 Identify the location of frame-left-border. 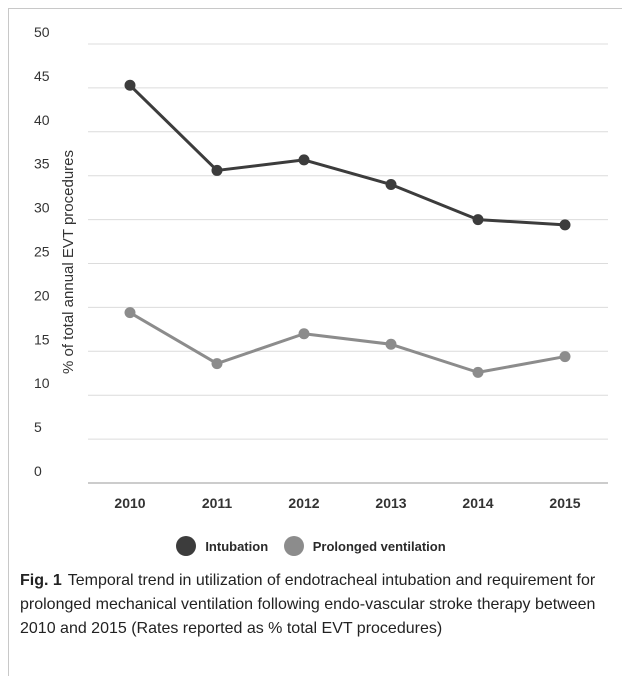
(8, 342).